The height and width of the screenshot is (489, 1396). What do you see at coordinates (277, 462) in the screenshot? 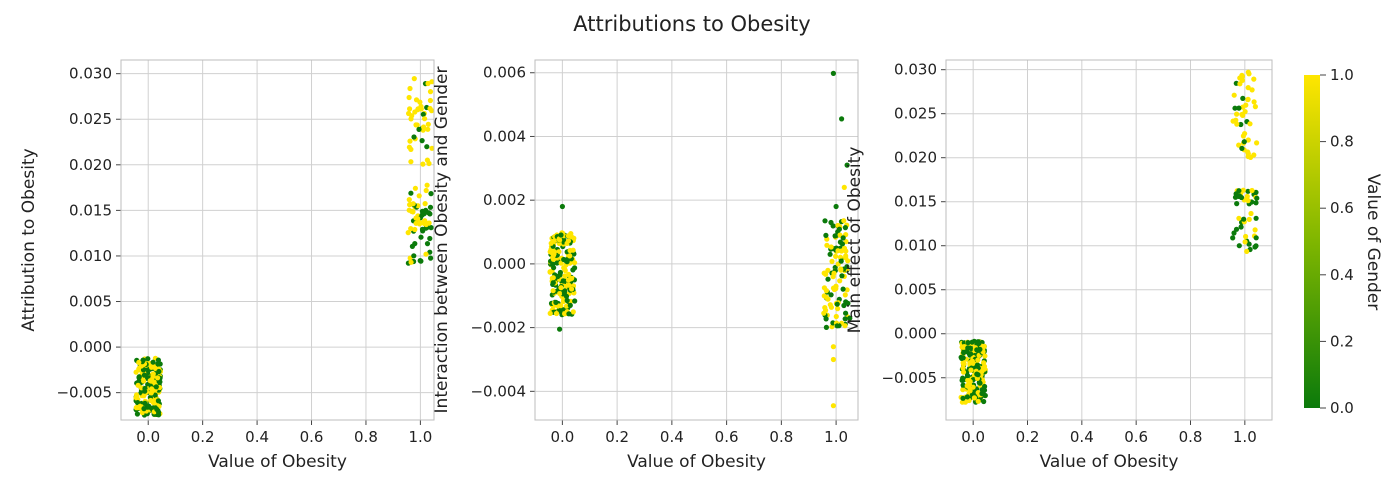
I see `x-axis-label: Value of Obesity` at bounding box center [277, 462].